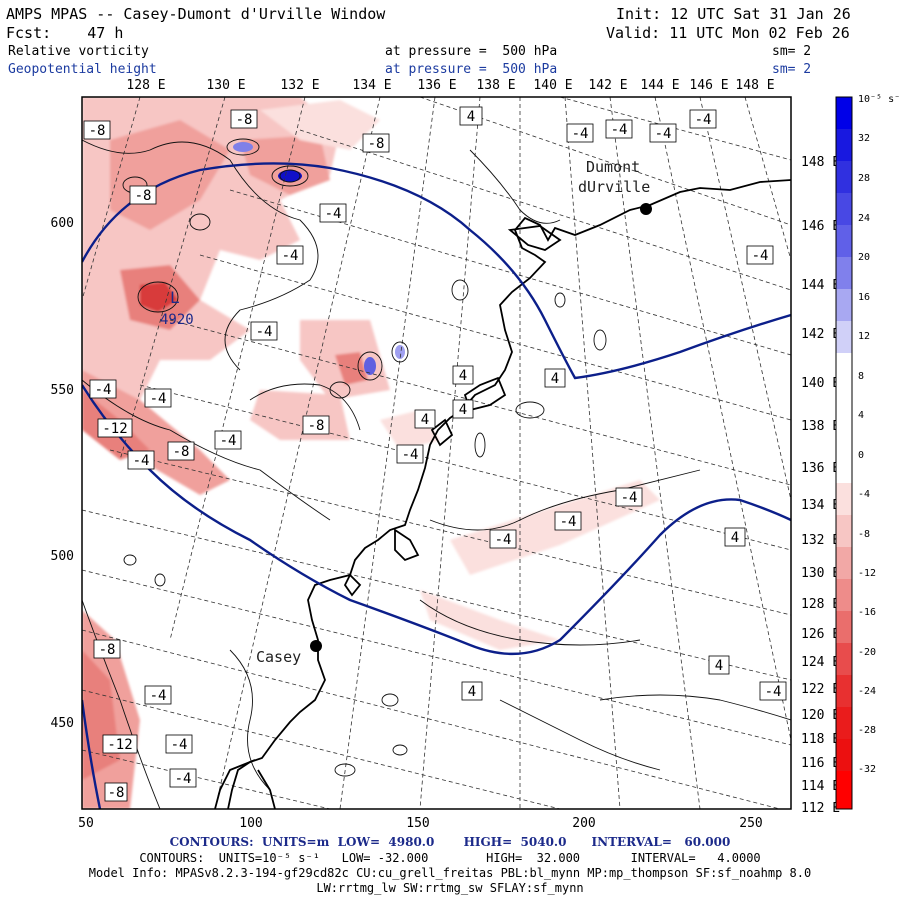  Describe the element at coordinates (820, 763) in the screenshot. I see `svg-text: 116 E` at that location.